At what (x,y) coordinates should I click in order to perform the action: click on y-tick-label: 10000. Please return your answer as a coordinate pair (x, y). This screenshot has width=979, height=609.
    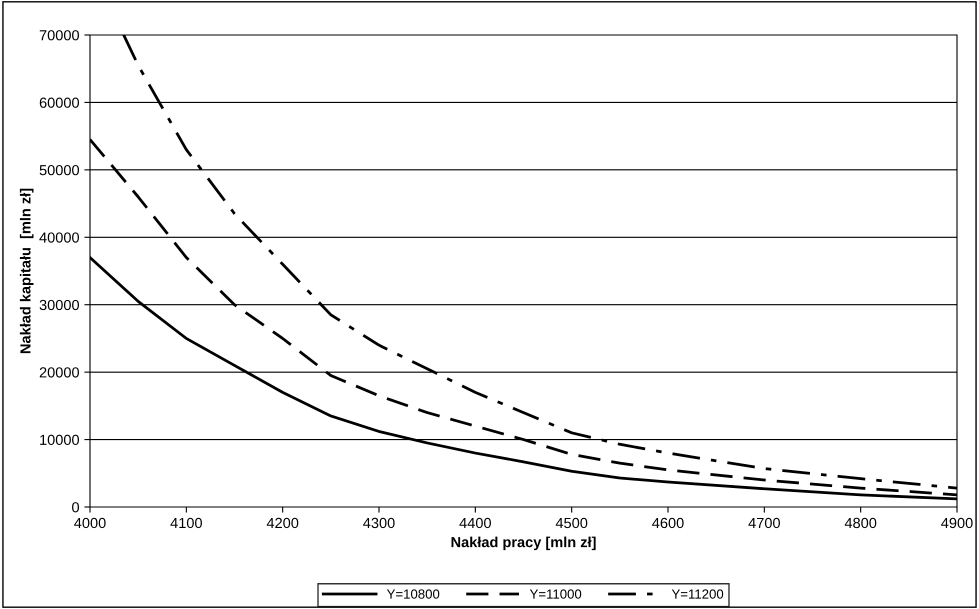
    Looking at the image, I should click on (60, 439).